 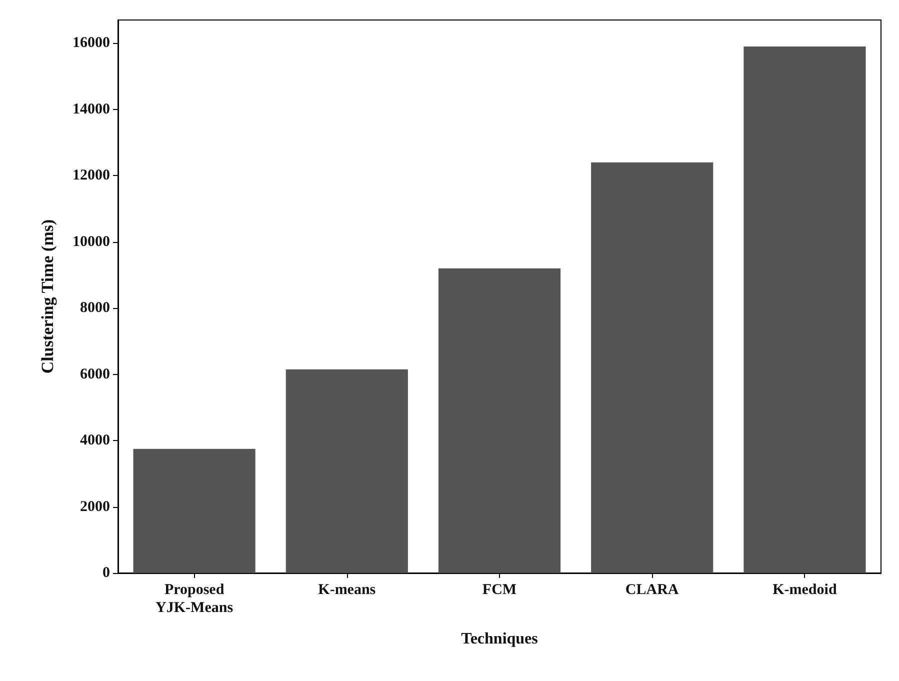 What do you see at coordinates (47, 296) in the screenshot?
I see `y-axis-title: Clustering Time (ms)` at bounding box center [47, 296].